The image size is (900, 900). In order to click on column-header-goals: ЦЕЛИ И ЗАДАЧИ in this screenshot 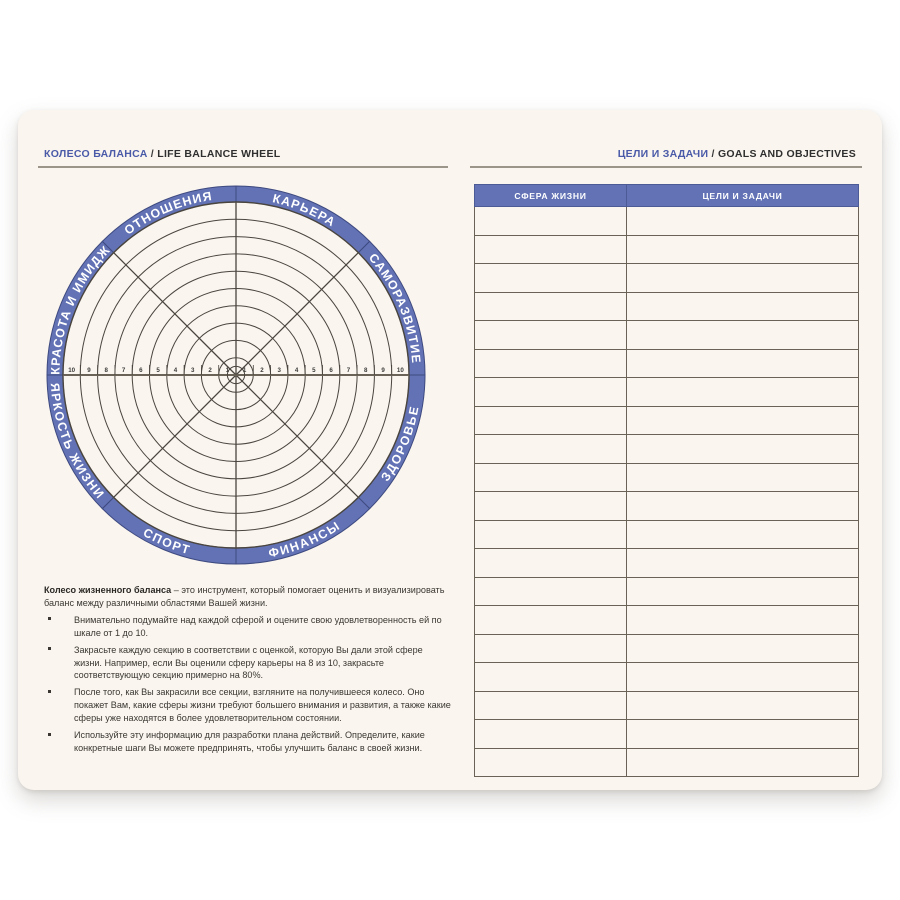, I will do `click(742, 195)`.